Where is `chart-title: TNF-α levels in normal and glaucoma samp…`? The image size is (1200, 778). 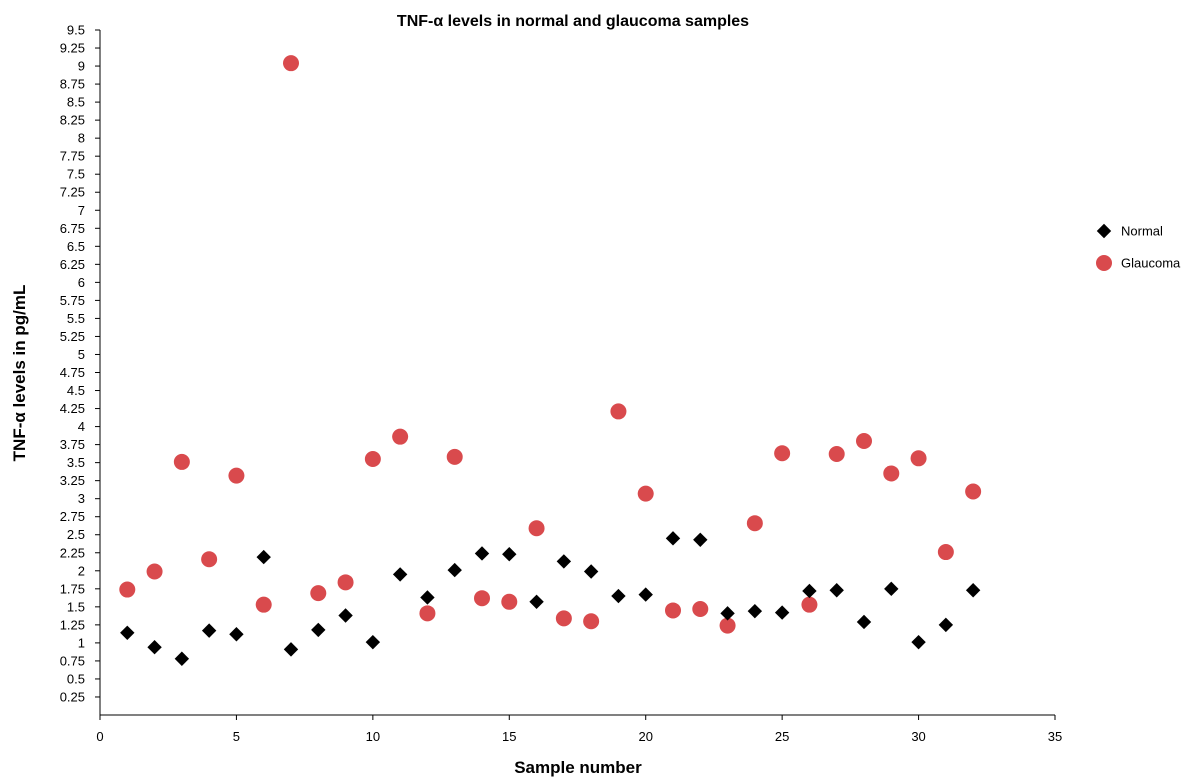
chart-title: TNF-α levels in normal and glaucoma samp… is located at coordinates (573, 21).